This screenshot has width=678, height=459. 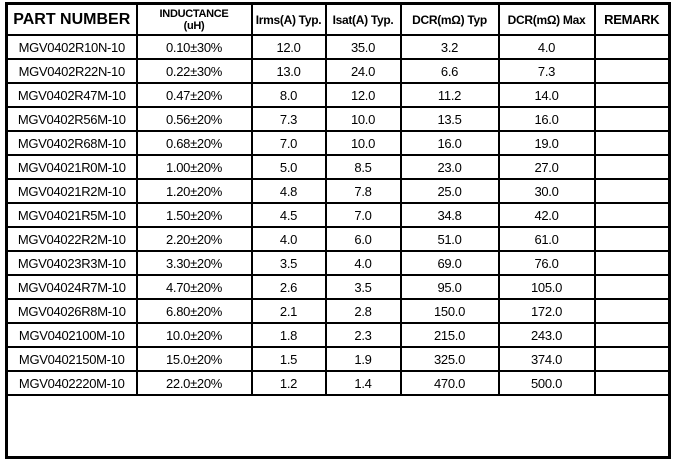 What do you see at coordinates (546, 47) in the screenshot?
I see `cell-dcr-max: 4.0` at bounding box center [546, 47].